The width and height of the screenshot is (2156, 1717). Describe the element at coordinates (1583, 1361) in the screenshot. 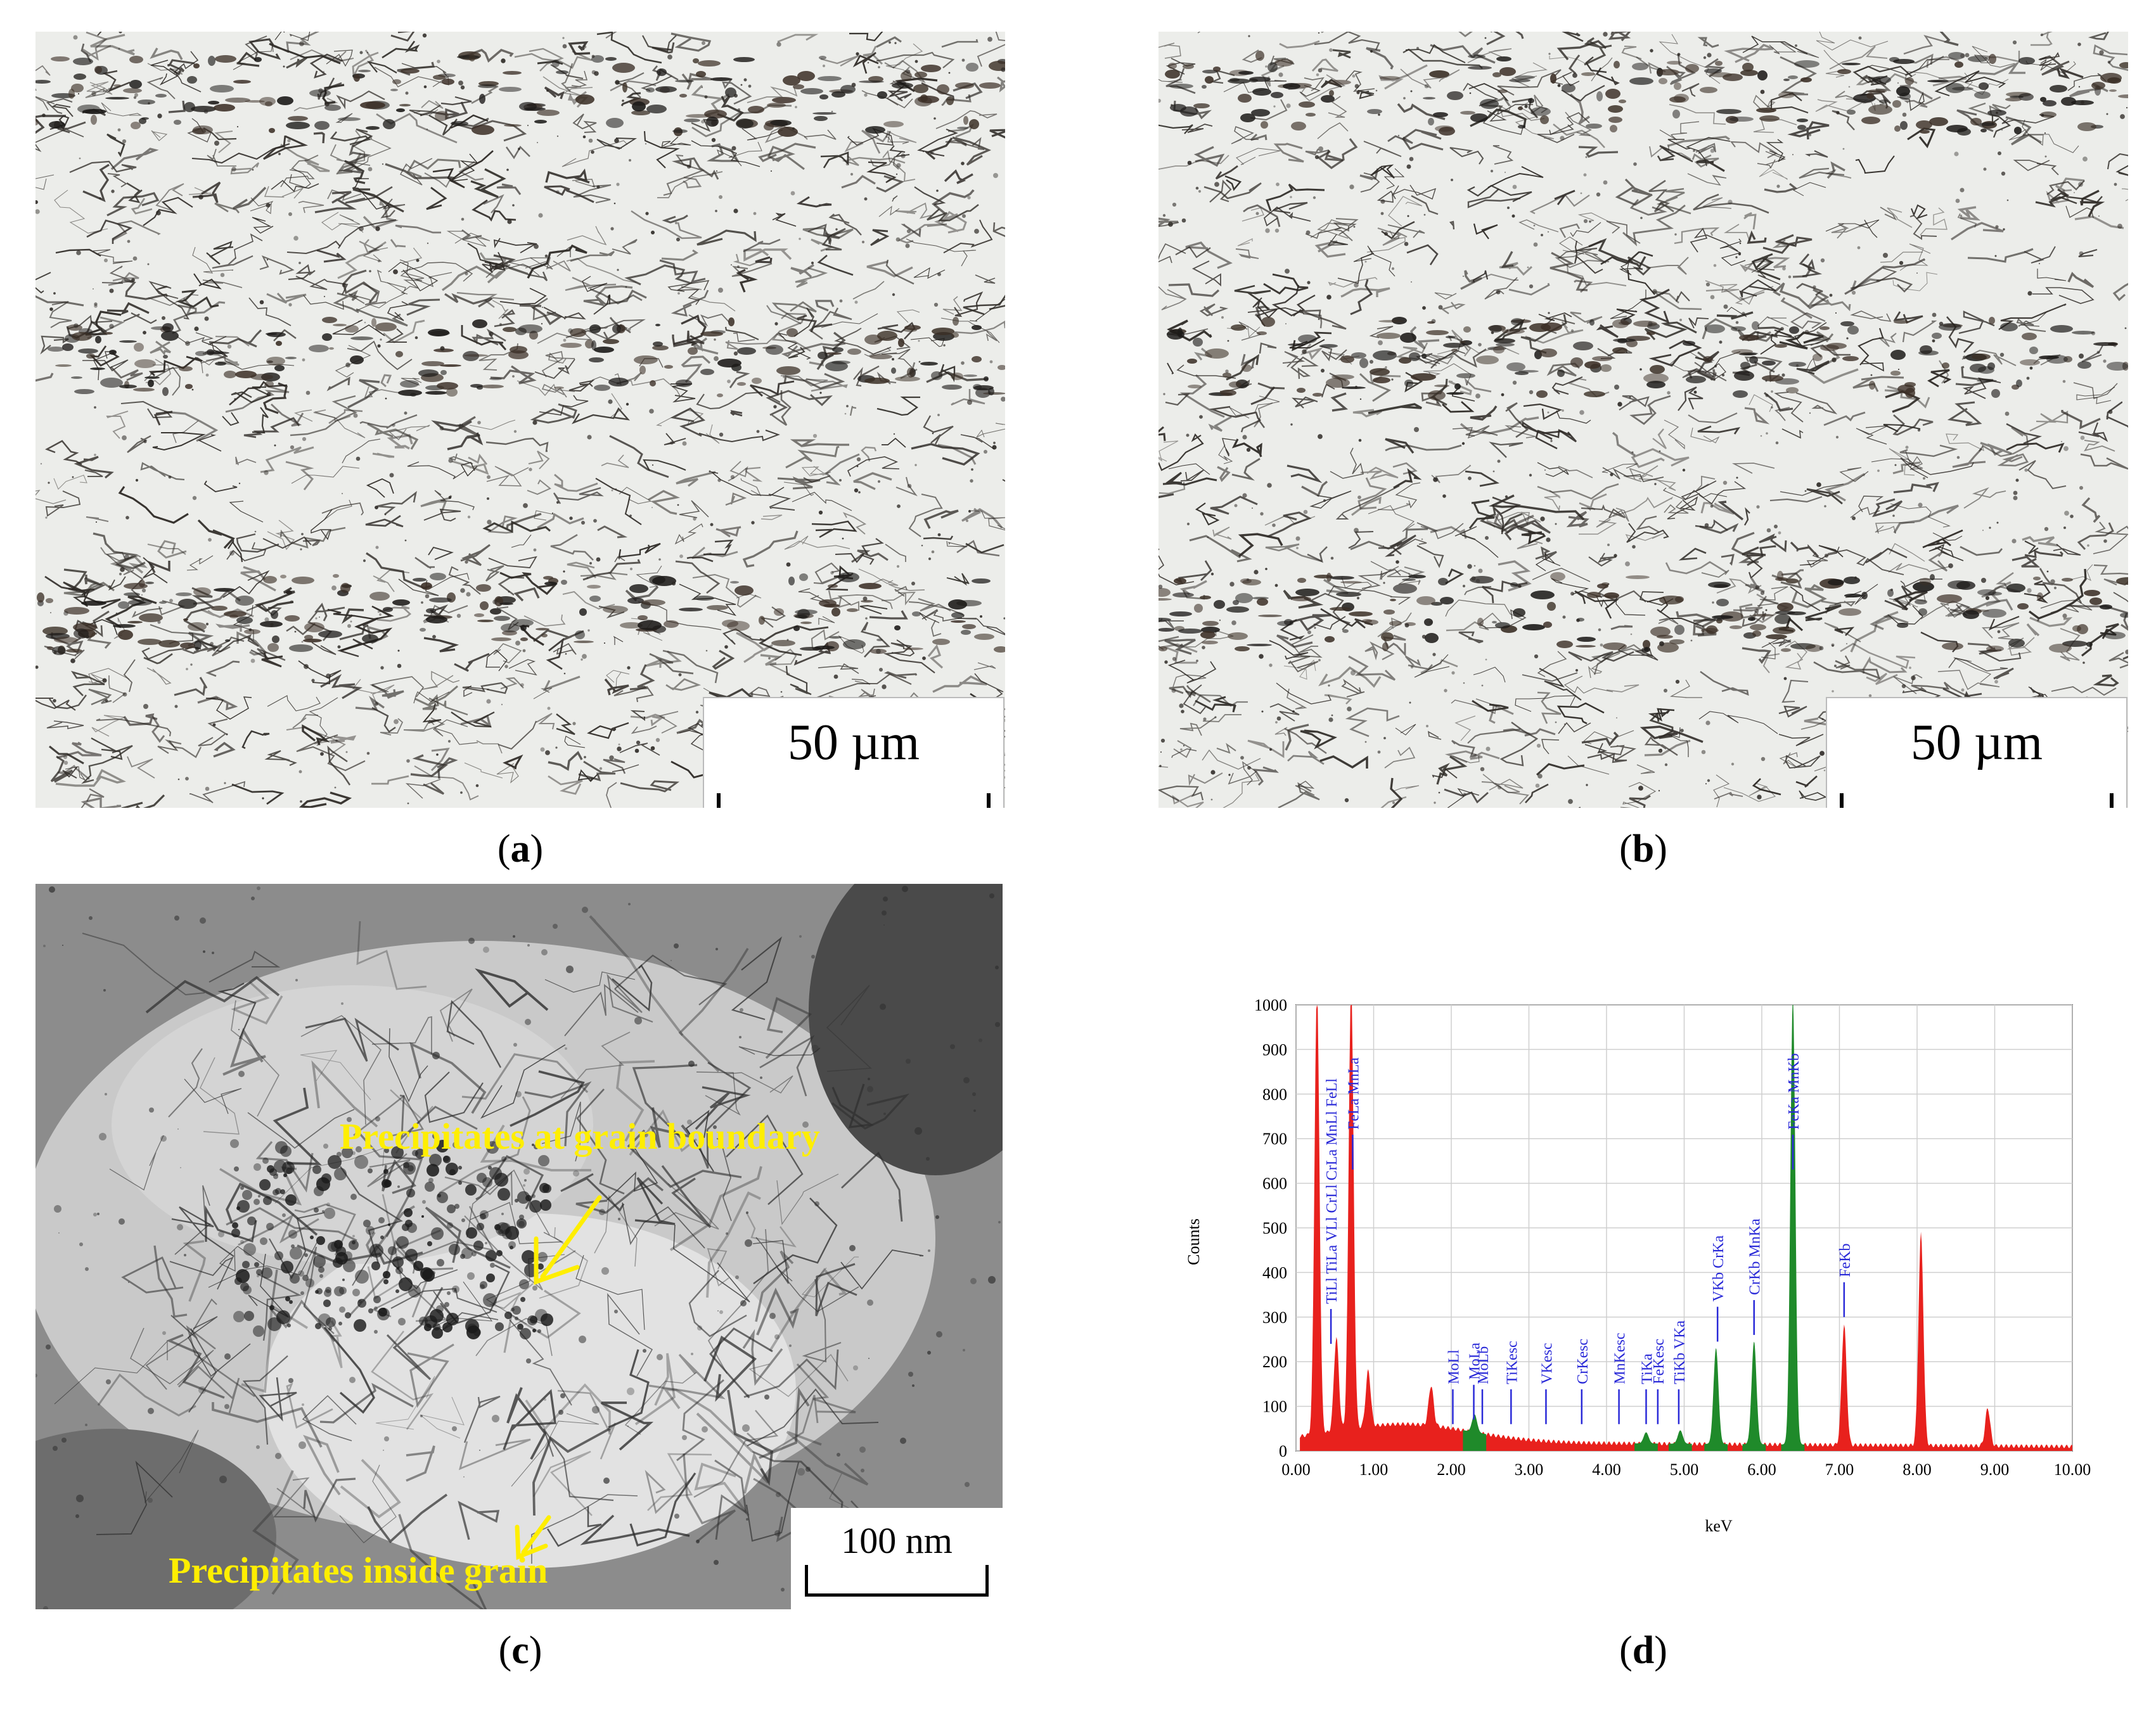

I see `marker-label: CrKesc` at that location.